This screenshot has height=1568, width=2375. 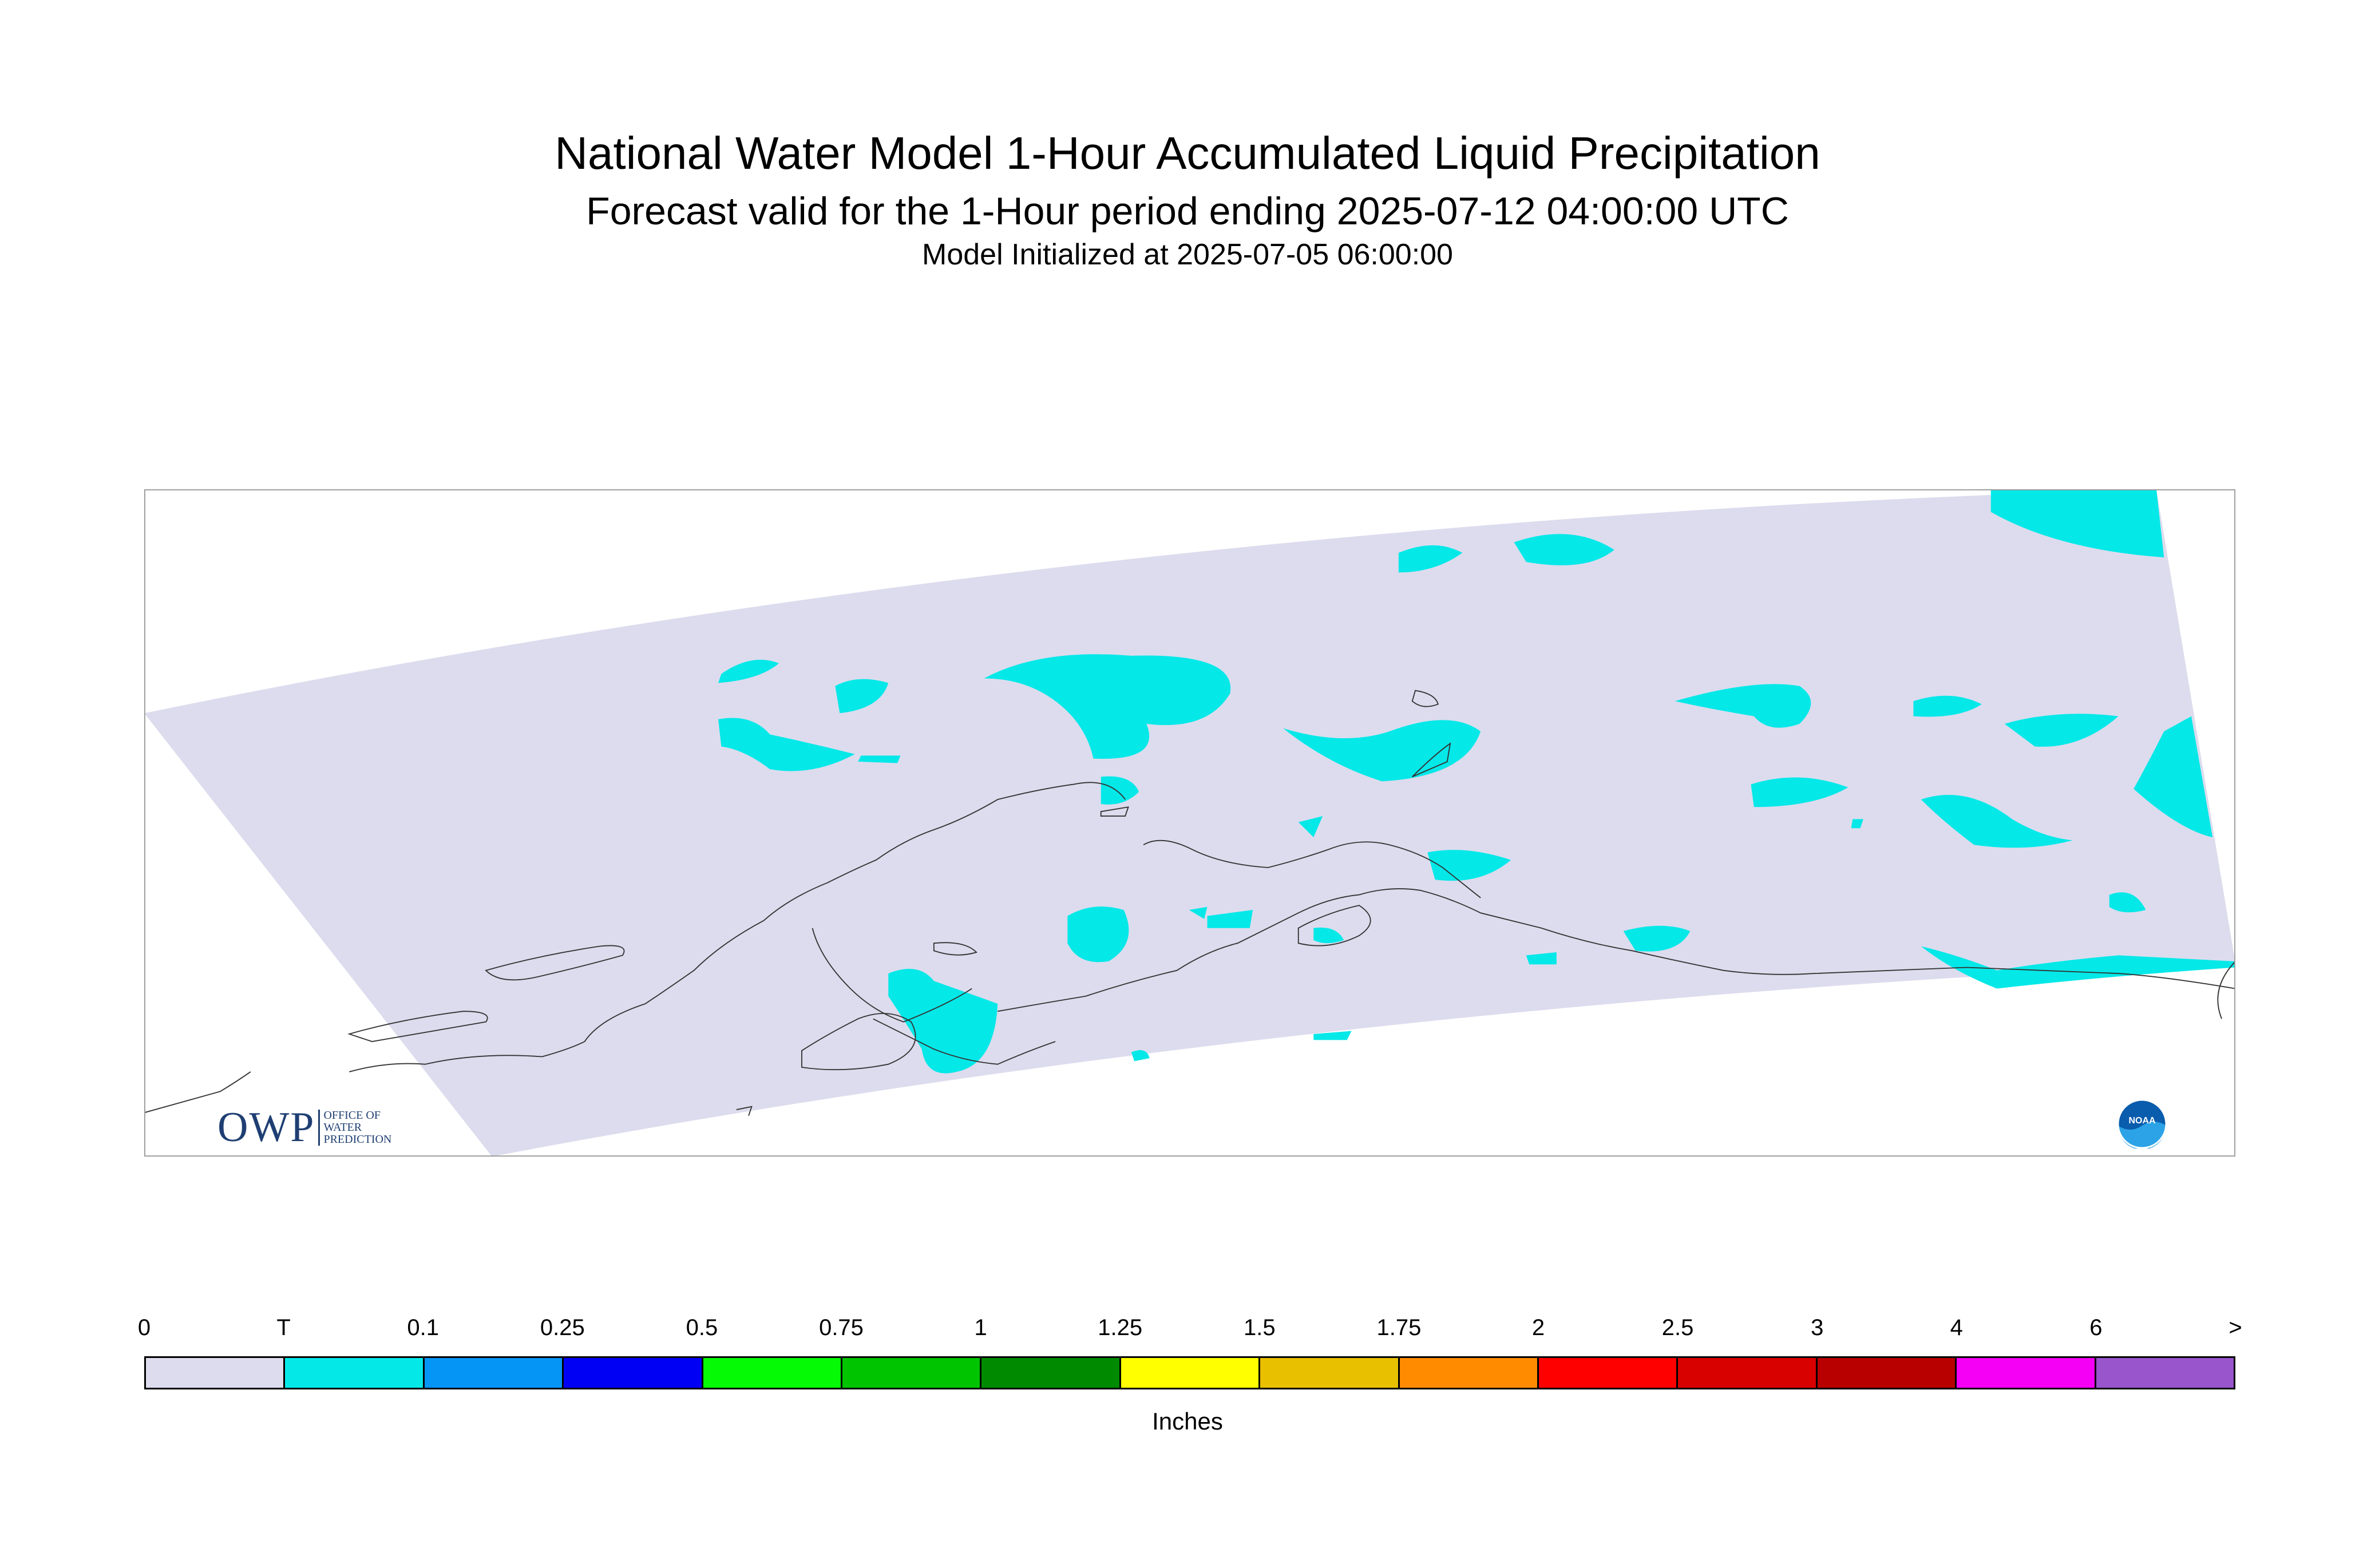 I want to click on colorbar-tick-label: 0.25, so click(x=562, y=1327).